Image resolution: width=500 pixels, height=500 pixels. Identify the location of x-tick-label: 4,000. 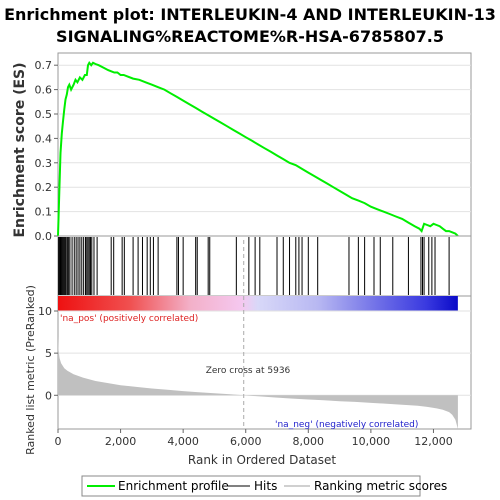
(183, 441).